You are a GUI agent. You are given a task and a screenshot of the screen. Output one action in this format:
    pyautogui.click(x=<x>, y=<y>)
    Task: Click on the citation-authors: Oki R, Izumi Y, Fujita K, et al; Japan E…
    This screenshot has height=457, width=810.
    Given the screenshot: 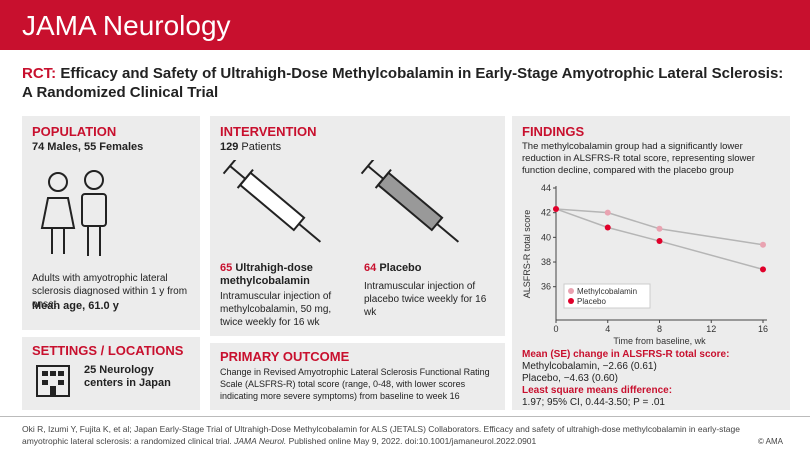 What is the action you would take?
    pyautogui.click(x=381, y=435)
    